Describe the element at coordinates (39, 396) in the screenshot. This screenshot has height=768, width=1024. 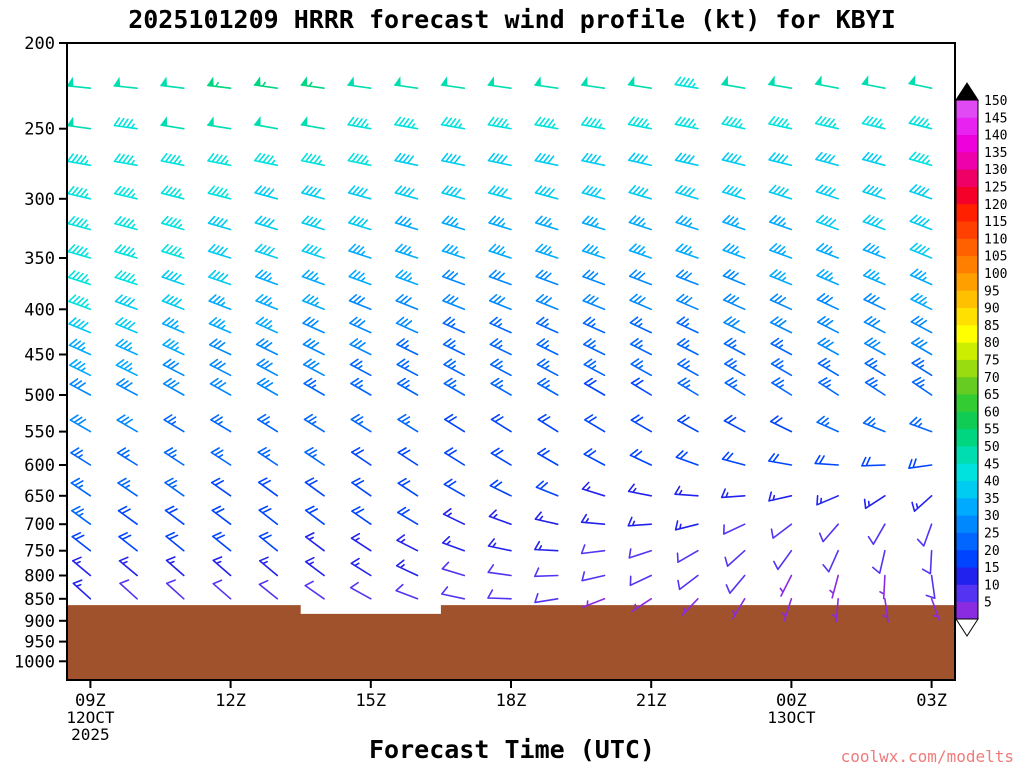
I see `pressure-tick-label: 500` at that location.